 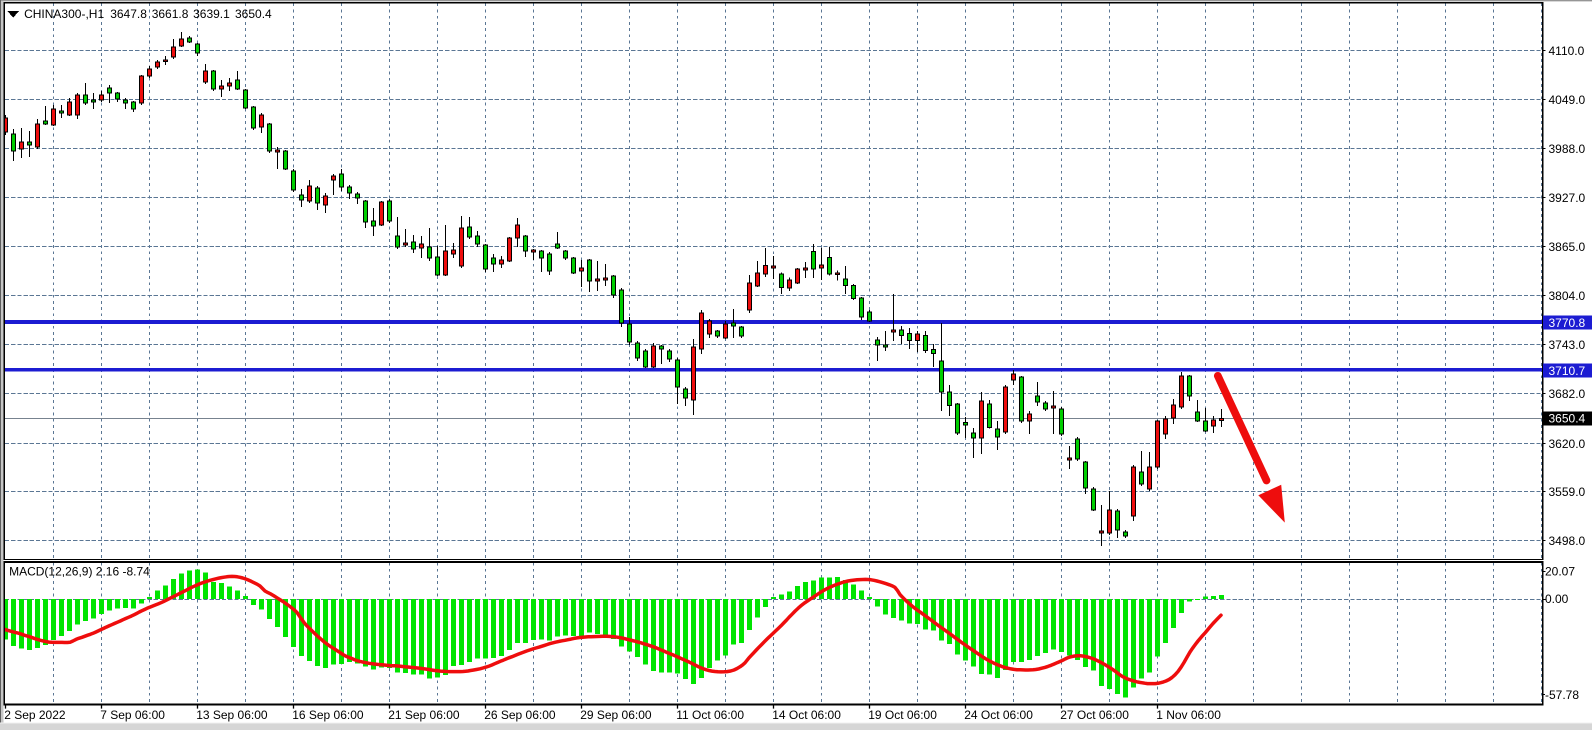 I want to click on svg-text: 19 Oct 06:00, so click(x=902, y=715).